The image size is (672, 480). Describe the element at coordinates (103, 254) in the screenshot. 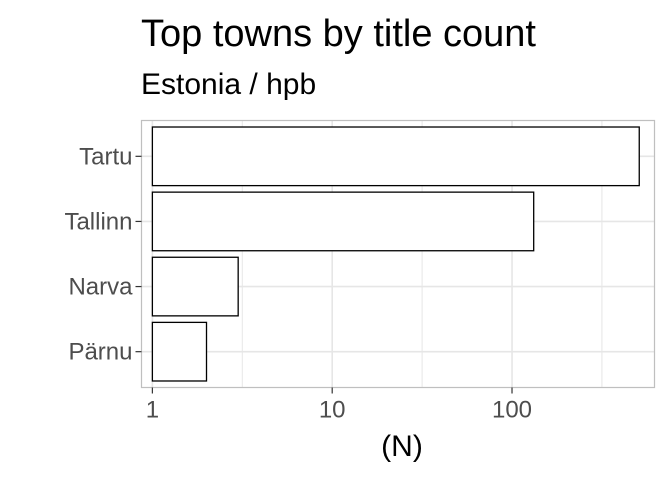

I see `y-axis: Tartu Tallinn Narva Pärnu` at that location.